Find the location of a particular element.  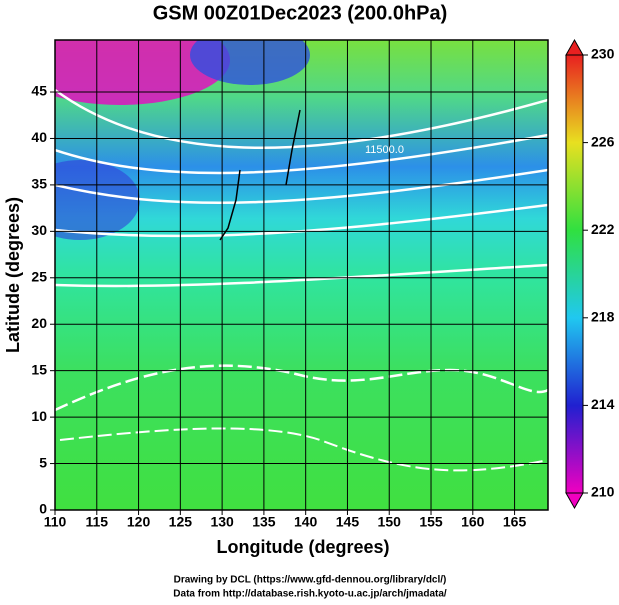

y-tick-label: 40 is located at coordinates (39, 137).